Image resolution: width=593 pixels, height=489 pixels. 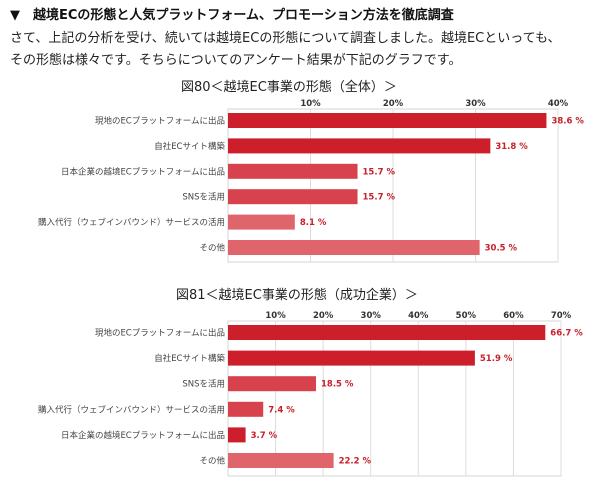 What do you see at coordinates (513, 316) in the screenshot?
I see `x-tick-label: 60%` at bounding box center [513, 316].